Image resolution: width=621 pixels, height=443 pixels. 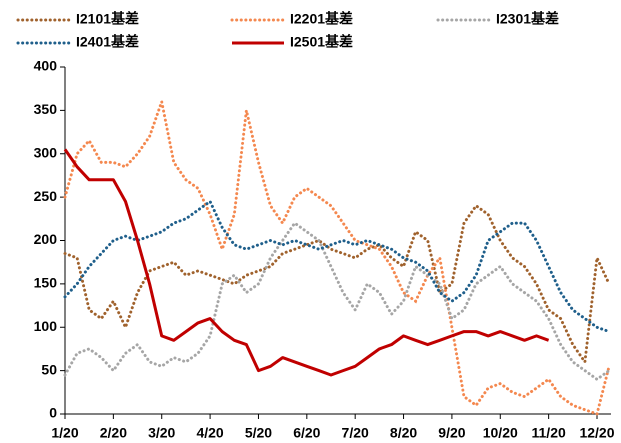 I want to click on x-tick-label: 1/20, so click(x=64, y=433).